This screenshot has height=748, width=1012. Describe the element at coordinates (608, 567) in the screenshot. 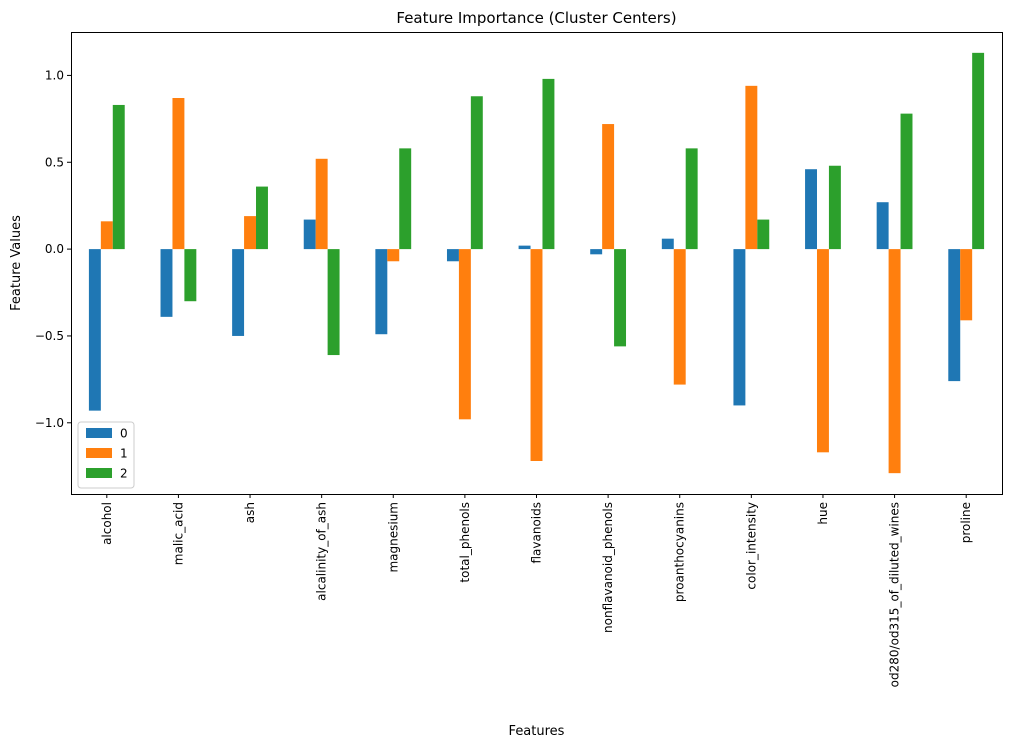

I see `x-tick-label: nonflavanoid_phenols` at that location.